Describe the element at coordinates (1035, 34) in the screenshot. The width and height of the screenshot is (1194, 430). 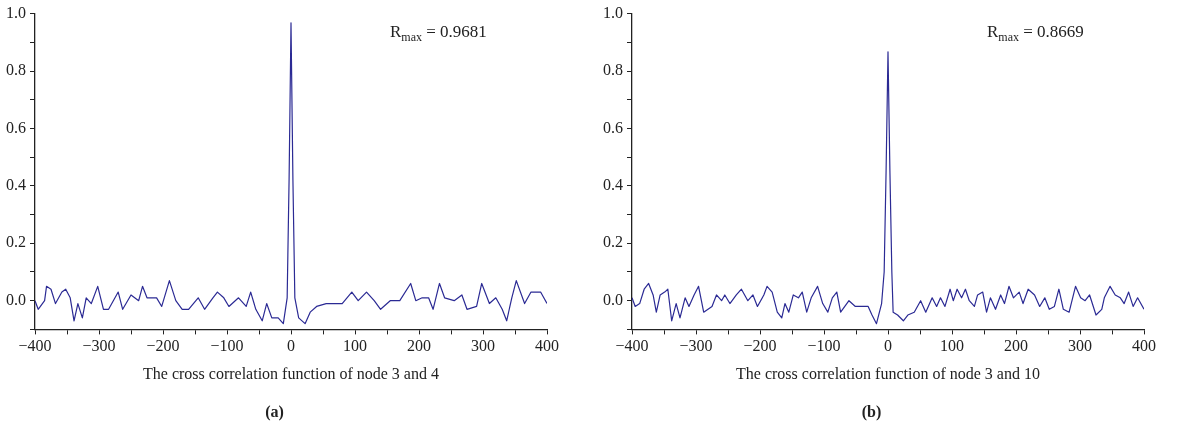
I see `annotation: R$_{max}$ = 0.8669` at that location.